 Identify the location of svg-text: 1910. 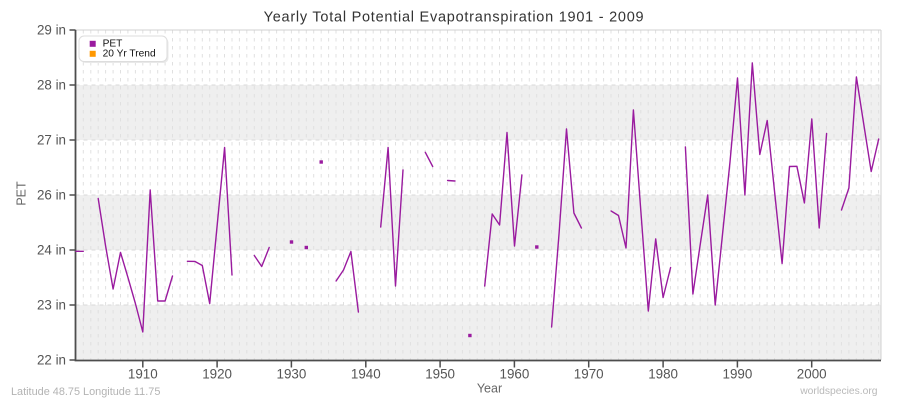
(143, 374).